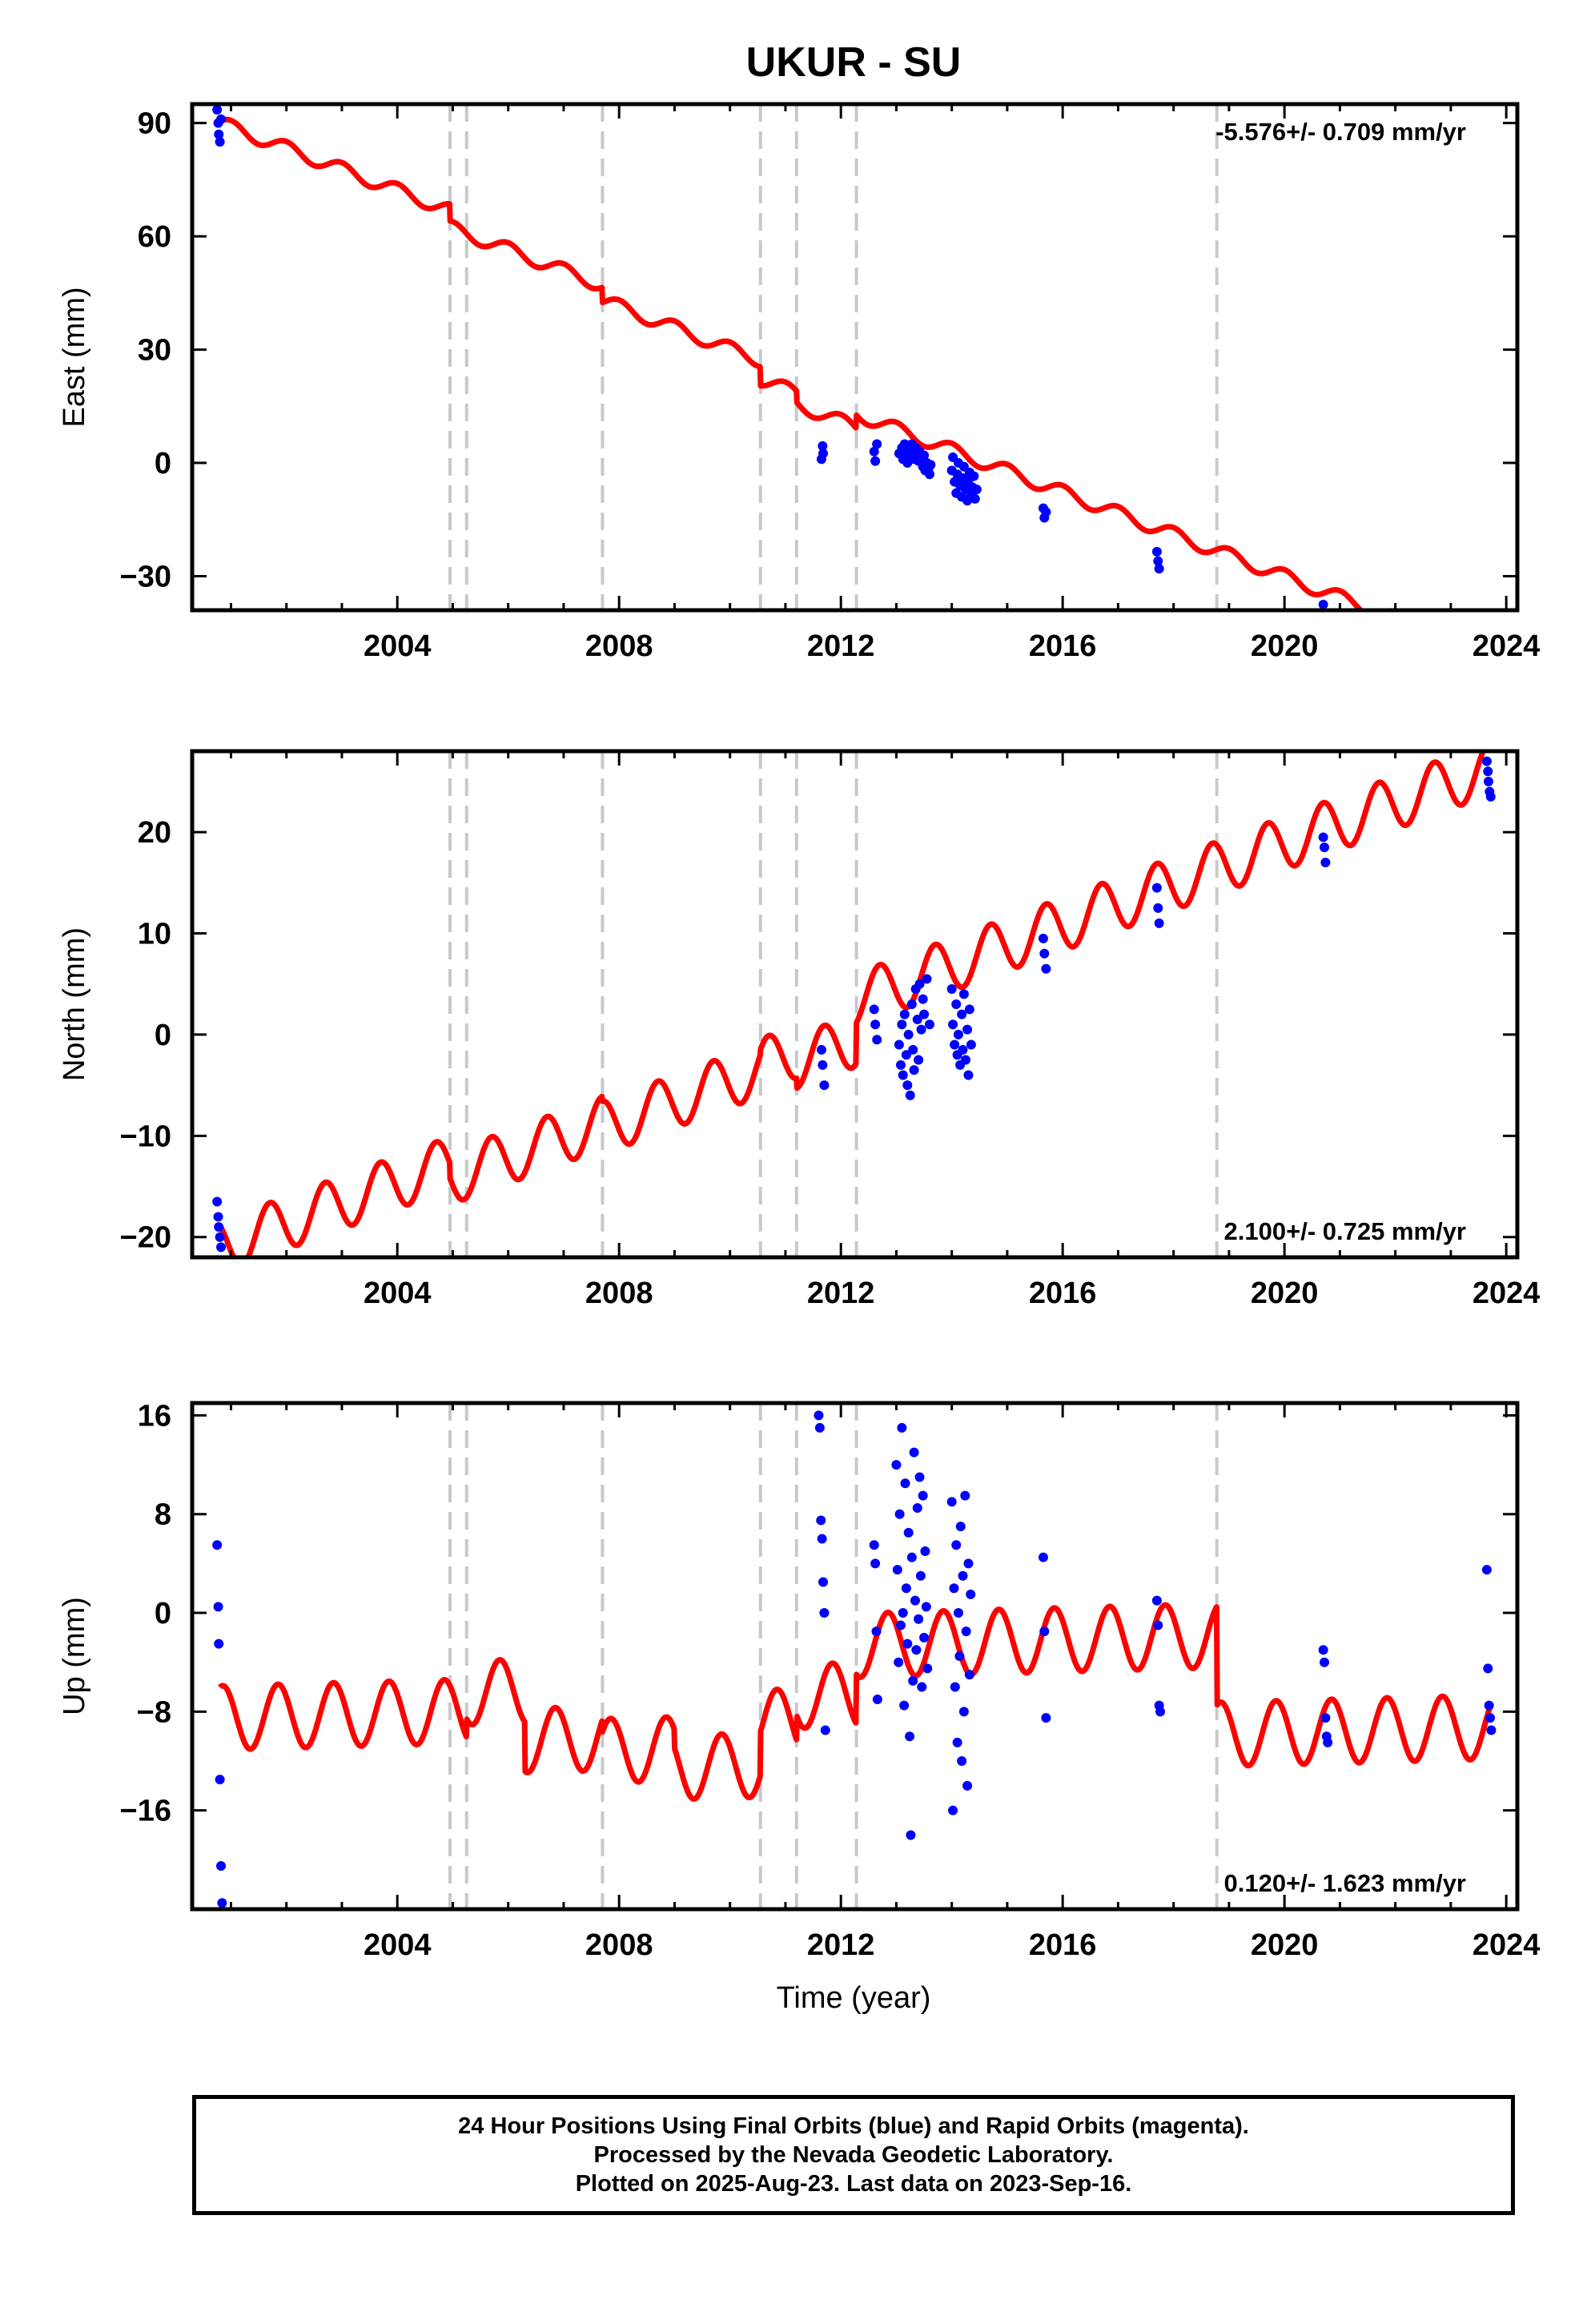  What do you see at coordinates (145, 1811) in the screenshot?
I see `y-tick-label: −16` at bounding box center [145, 1811].